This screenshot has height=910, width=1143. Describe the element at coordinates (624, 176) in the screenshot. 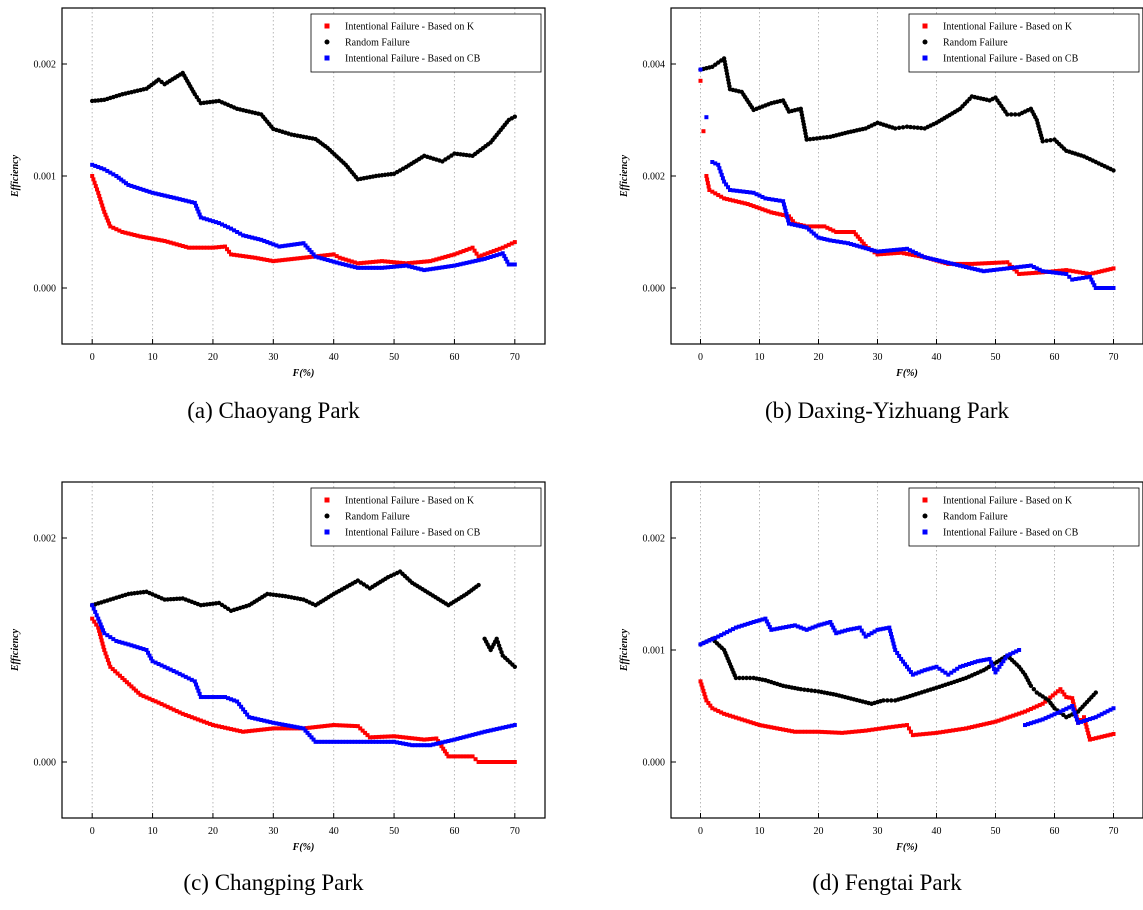

I see `y-axis-label: Efficiency` at that location.